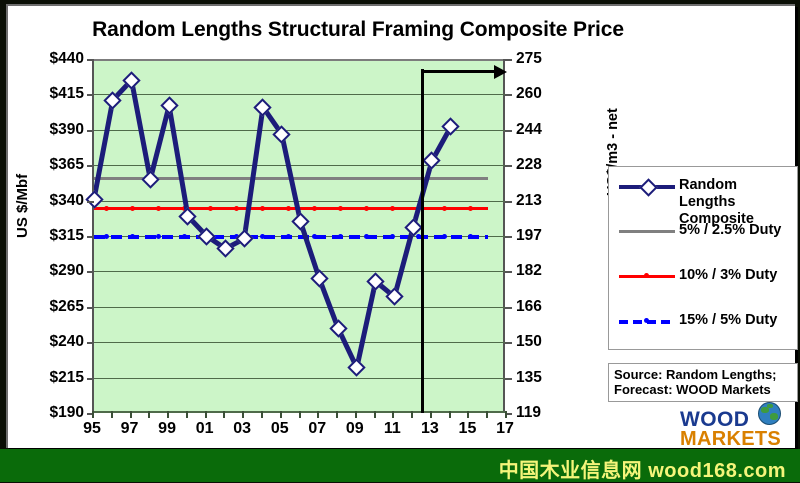 This screenshot has height=483, width=800. I want to click on watermark-text: 中国木业信息网 wood168.com, so click(642, 471).